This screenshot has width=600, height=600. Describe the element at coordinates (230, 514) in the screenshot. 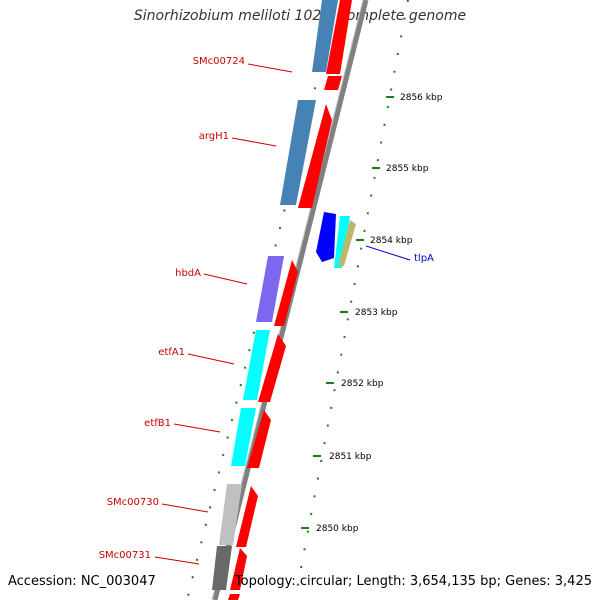

I see `feature-SMc00730` at that location.